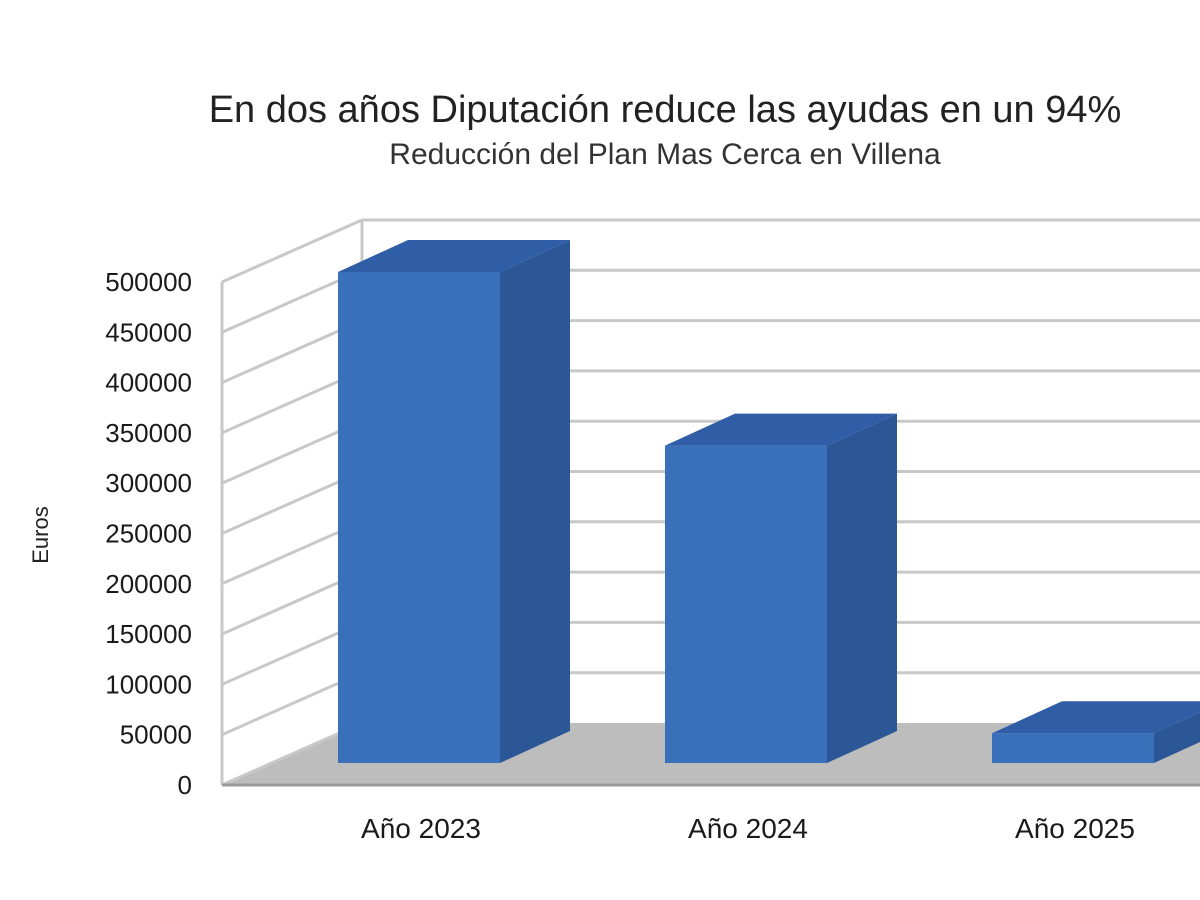 The image size is (1200, 900). I want to click on x-tick-label: Año 2023, so click(421, 828).